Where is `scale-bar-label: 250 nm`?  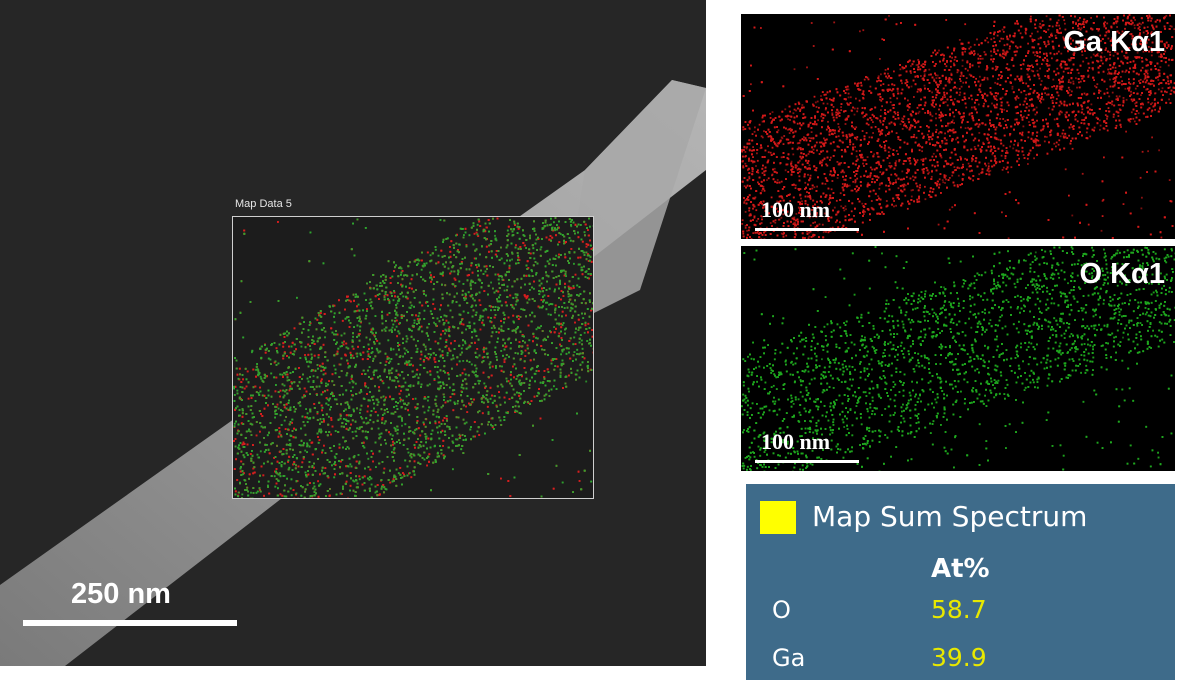
scale-bar-label: 250 nm is located at coordinates (121, 594).